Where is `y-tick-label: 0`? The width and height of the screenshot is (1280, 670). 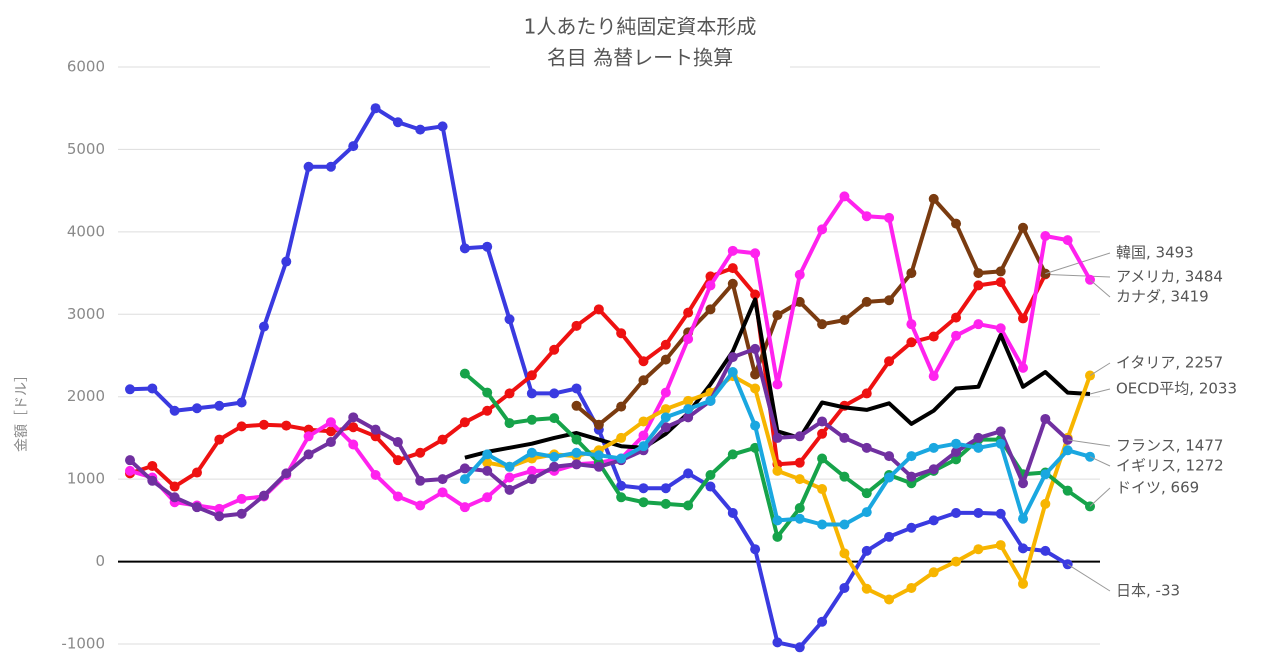
y-tick-label: 0 is located at coordinates (100, 561).